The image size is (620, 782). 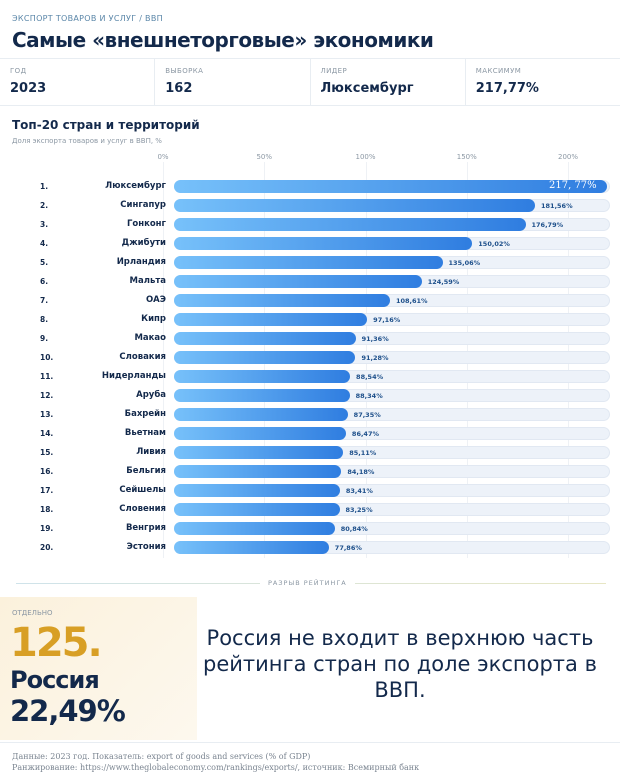 I want to click on rank-label: 15., so click(x=47, y=452).